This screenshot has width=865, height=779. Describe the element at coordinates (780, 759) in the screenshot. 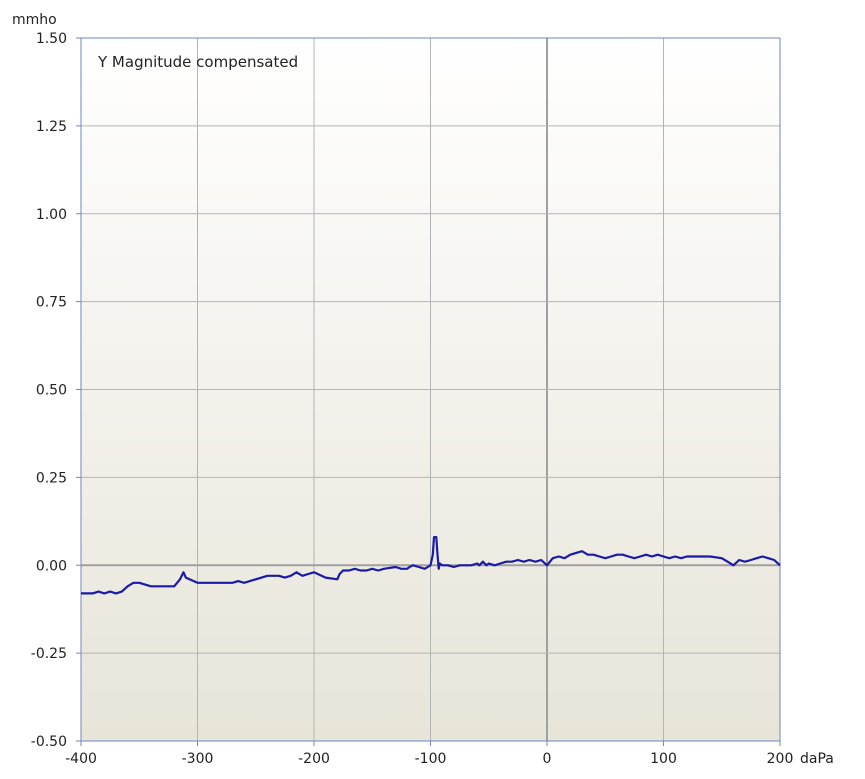

I see `x-tick-label: 200` at that location.